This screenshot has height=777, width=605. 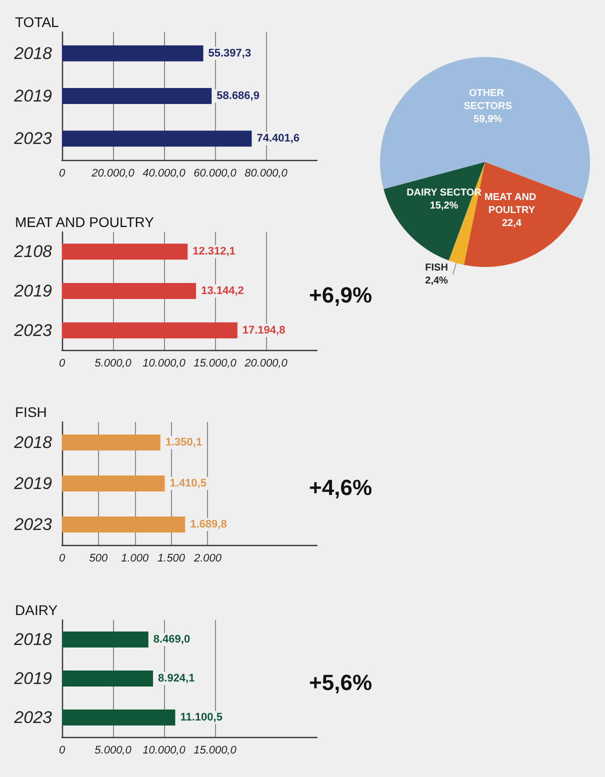 What do you see at coordinates (444, 206) in the screenshot?
I see `data-label: 15,2%` at bounding box center [444, 206].